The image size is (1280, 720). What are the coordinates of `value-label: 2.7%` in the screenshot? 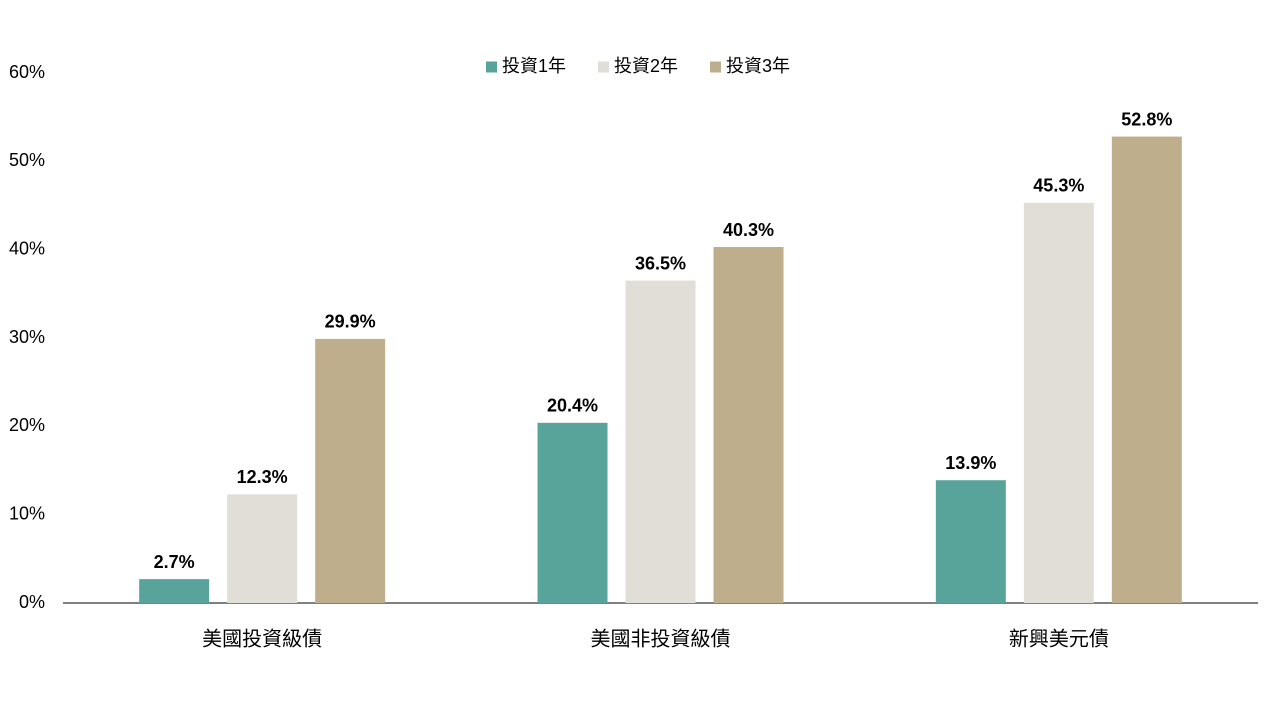 It's located at (174, 562).